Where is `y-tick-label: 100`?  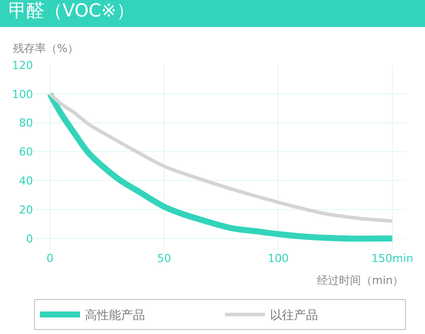
y-tick-label: 100 is located at coordinates (22, 94).